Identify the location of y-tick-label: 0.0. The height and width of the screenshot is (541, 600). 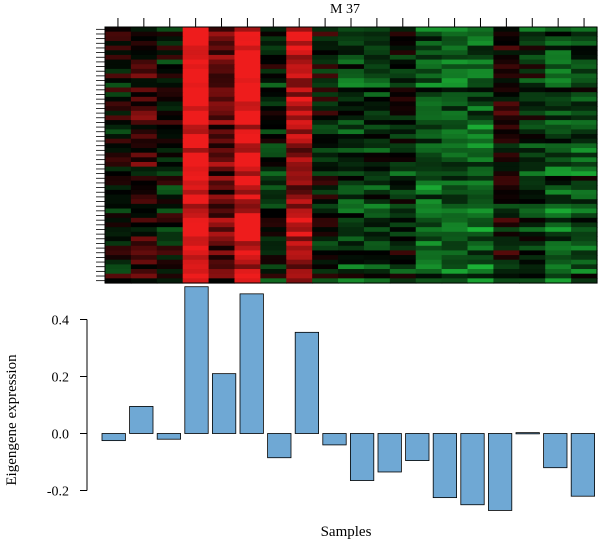
(61, 435).